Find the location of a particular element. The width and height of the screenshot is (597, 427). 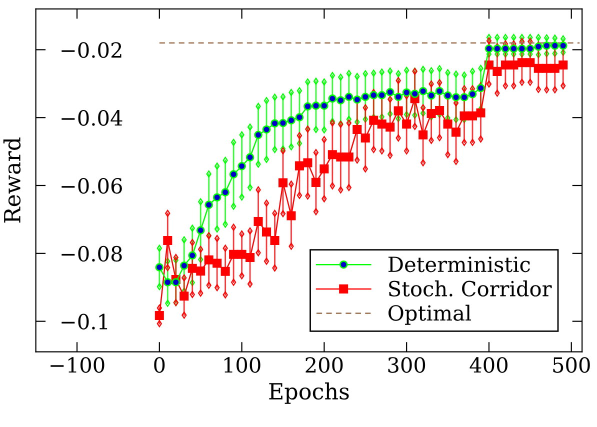

legend-label: Deterministic is located at coordinates (459, 264).